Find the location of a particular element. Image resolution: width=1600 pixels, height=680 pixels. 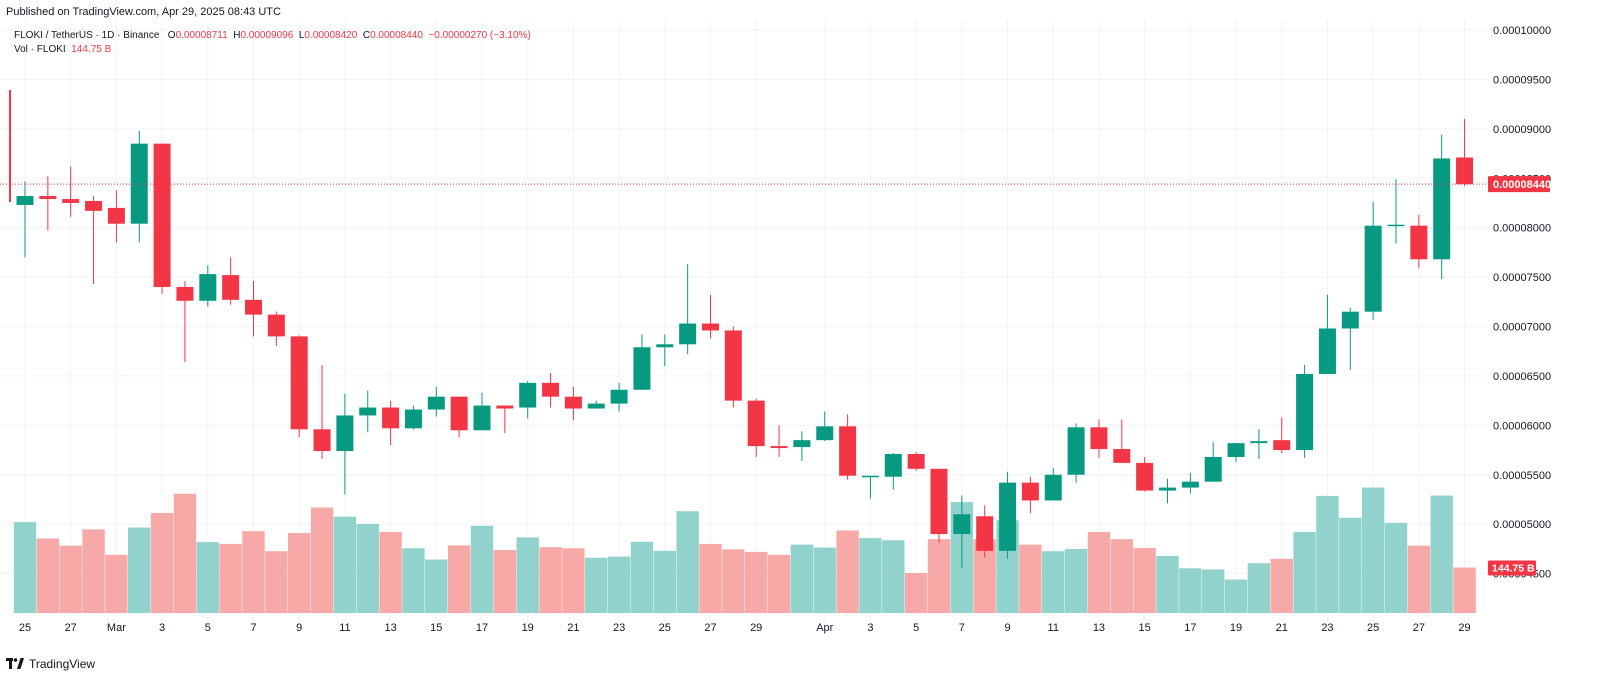

last-price-tag is located at coordinates (1519, 184).